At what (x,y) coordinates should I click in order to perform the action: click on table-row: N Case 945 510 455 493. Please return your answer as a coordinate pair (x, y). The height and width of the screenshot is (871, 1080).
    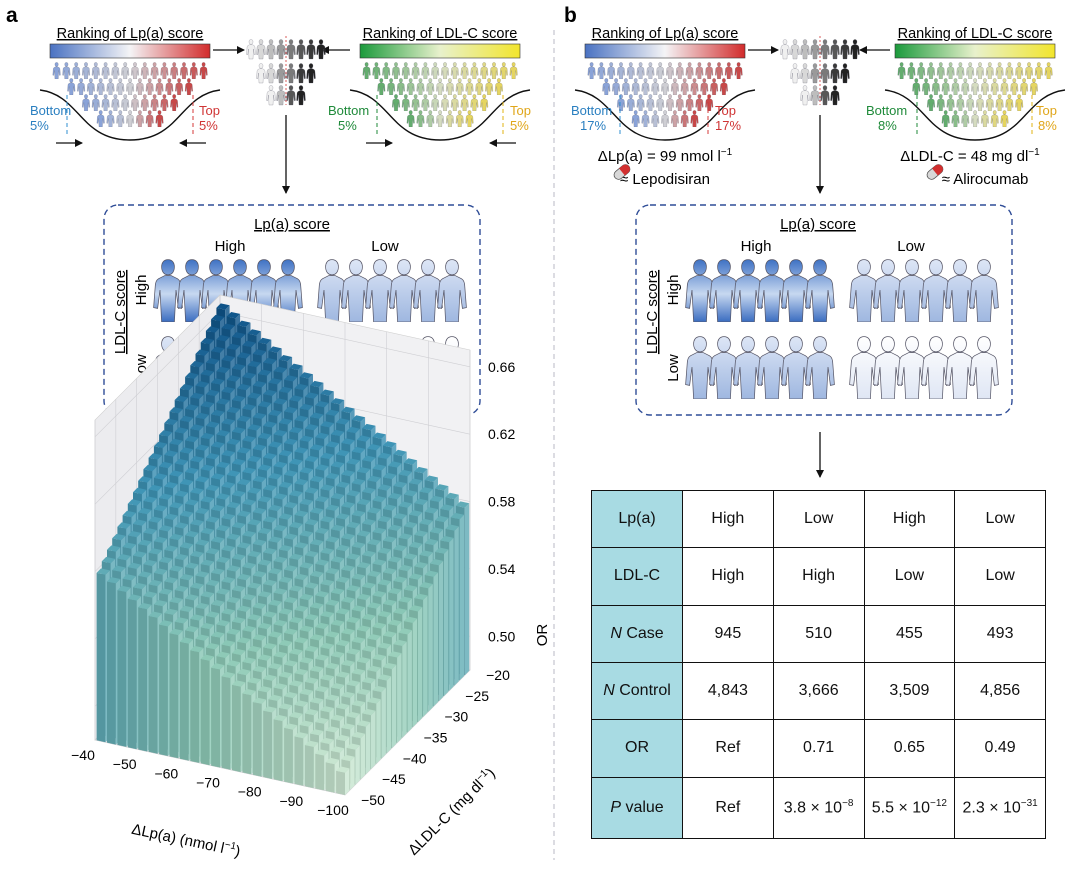
    Looking at the image, I should click on (818, 633).